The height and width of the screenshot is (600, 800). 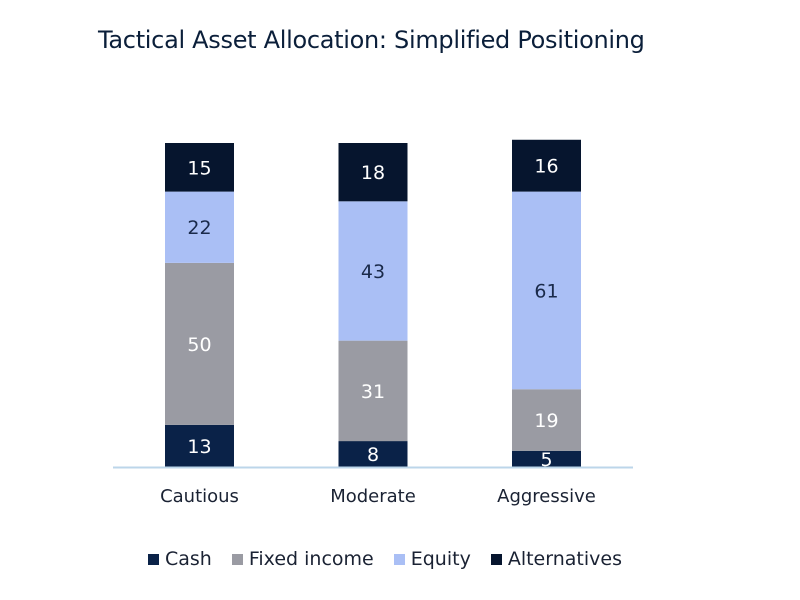 What do you see at coordinates (199, 496) in the screenshot?
I see `x-tick-label-cautious: Cautious` at bounding box center [199, 496].